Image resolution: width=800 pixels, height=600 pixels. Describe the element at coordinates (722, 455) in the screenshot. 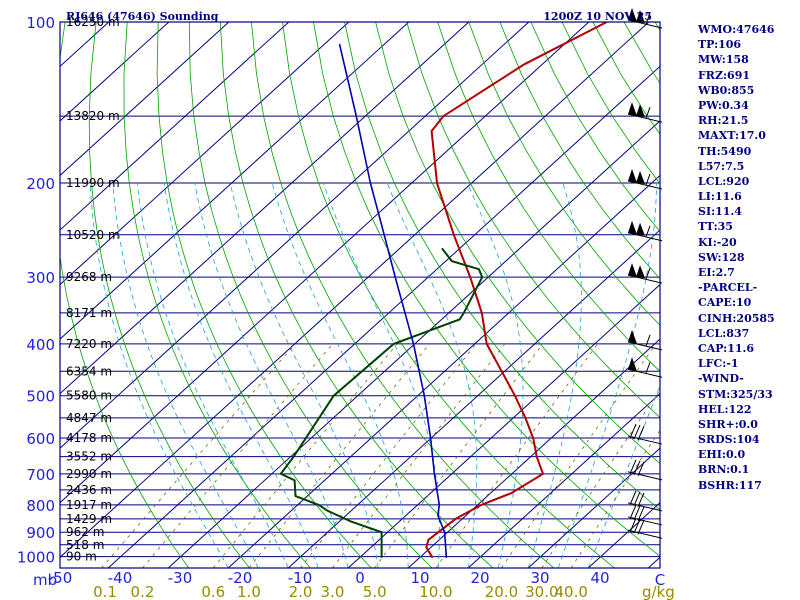

I see `index-line: EHI:0.0` at that location.